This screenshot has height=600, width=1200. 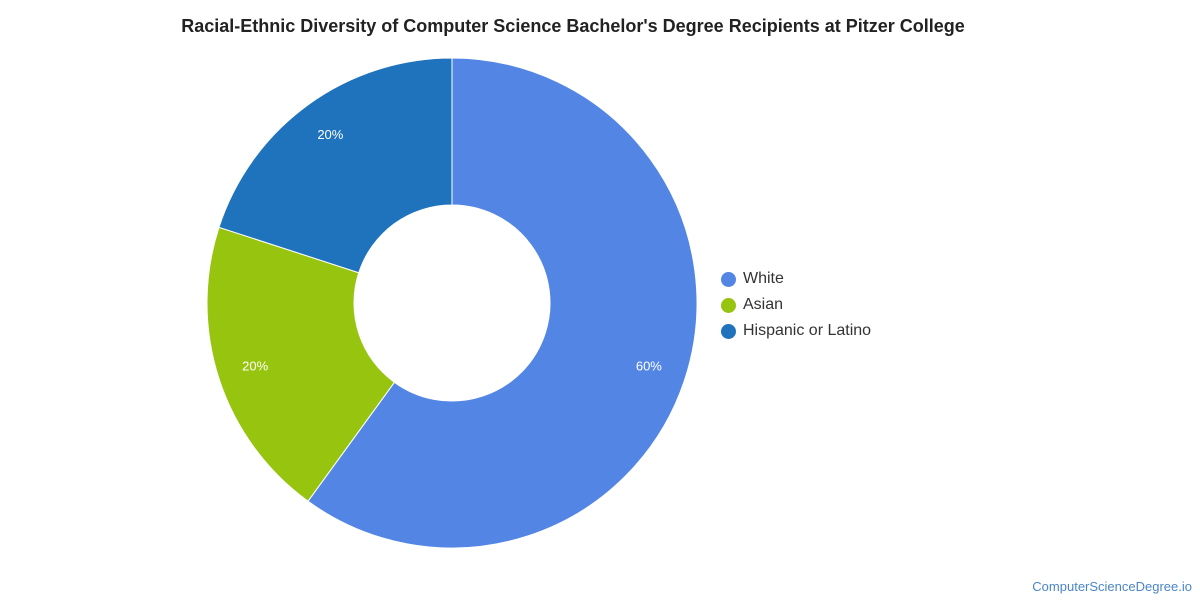 What do you see at coordinates (728, 279) in the screenshot?
I see `legend-swatch-white` at bounding box center [728, 279].